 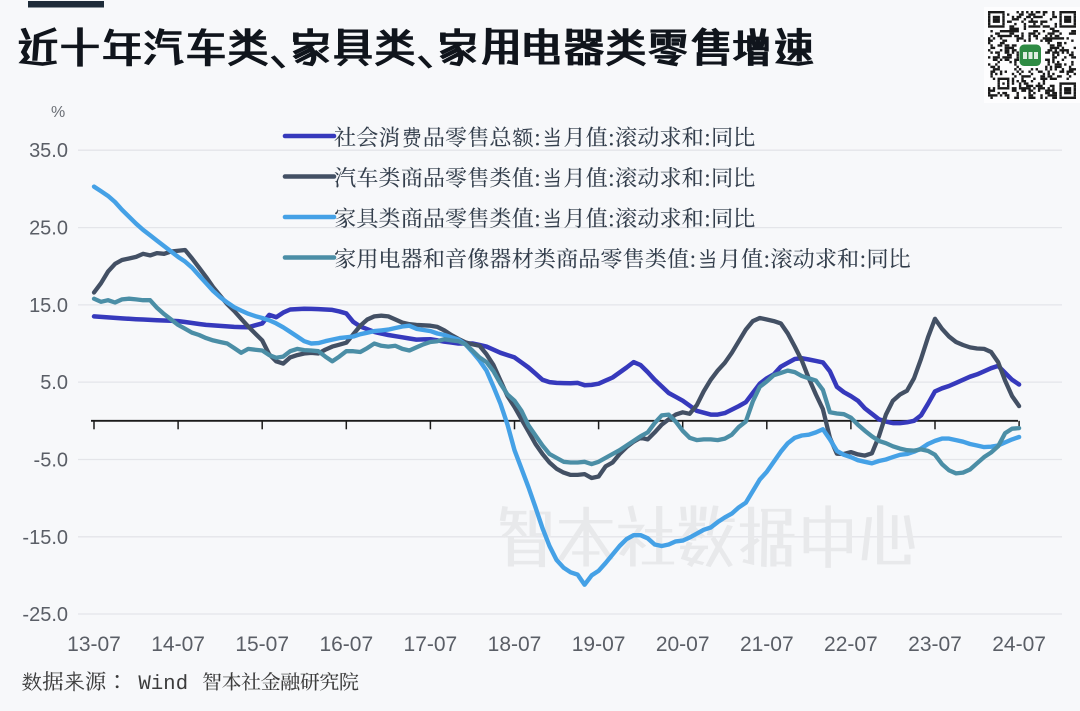 What do you see at coordinates (935, 644) in the screenshot?
I see `svg-text: 23-07` at bounding box center [935, 644].